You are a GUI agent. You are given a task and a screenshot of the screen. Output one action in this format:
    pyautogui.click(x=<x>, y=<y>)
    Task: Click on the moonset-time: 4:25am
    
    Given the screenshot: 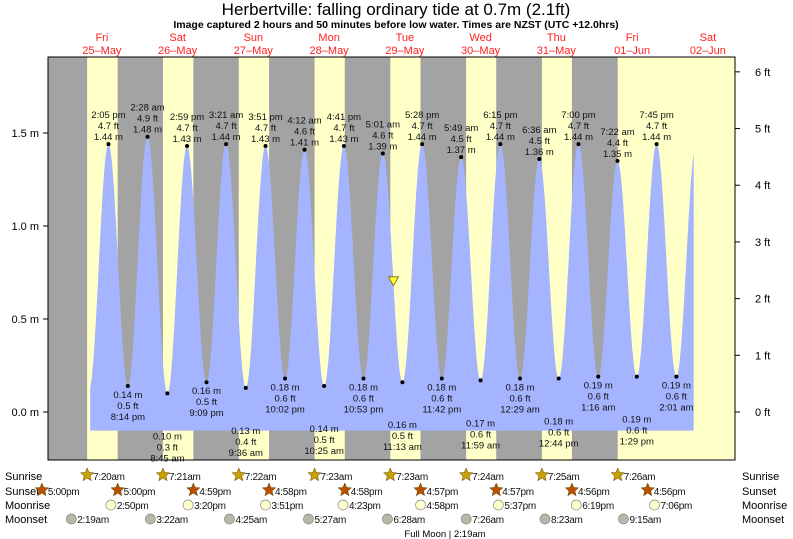 What is the action you would take?
    pyautogui.click(x=251, y=520)
    